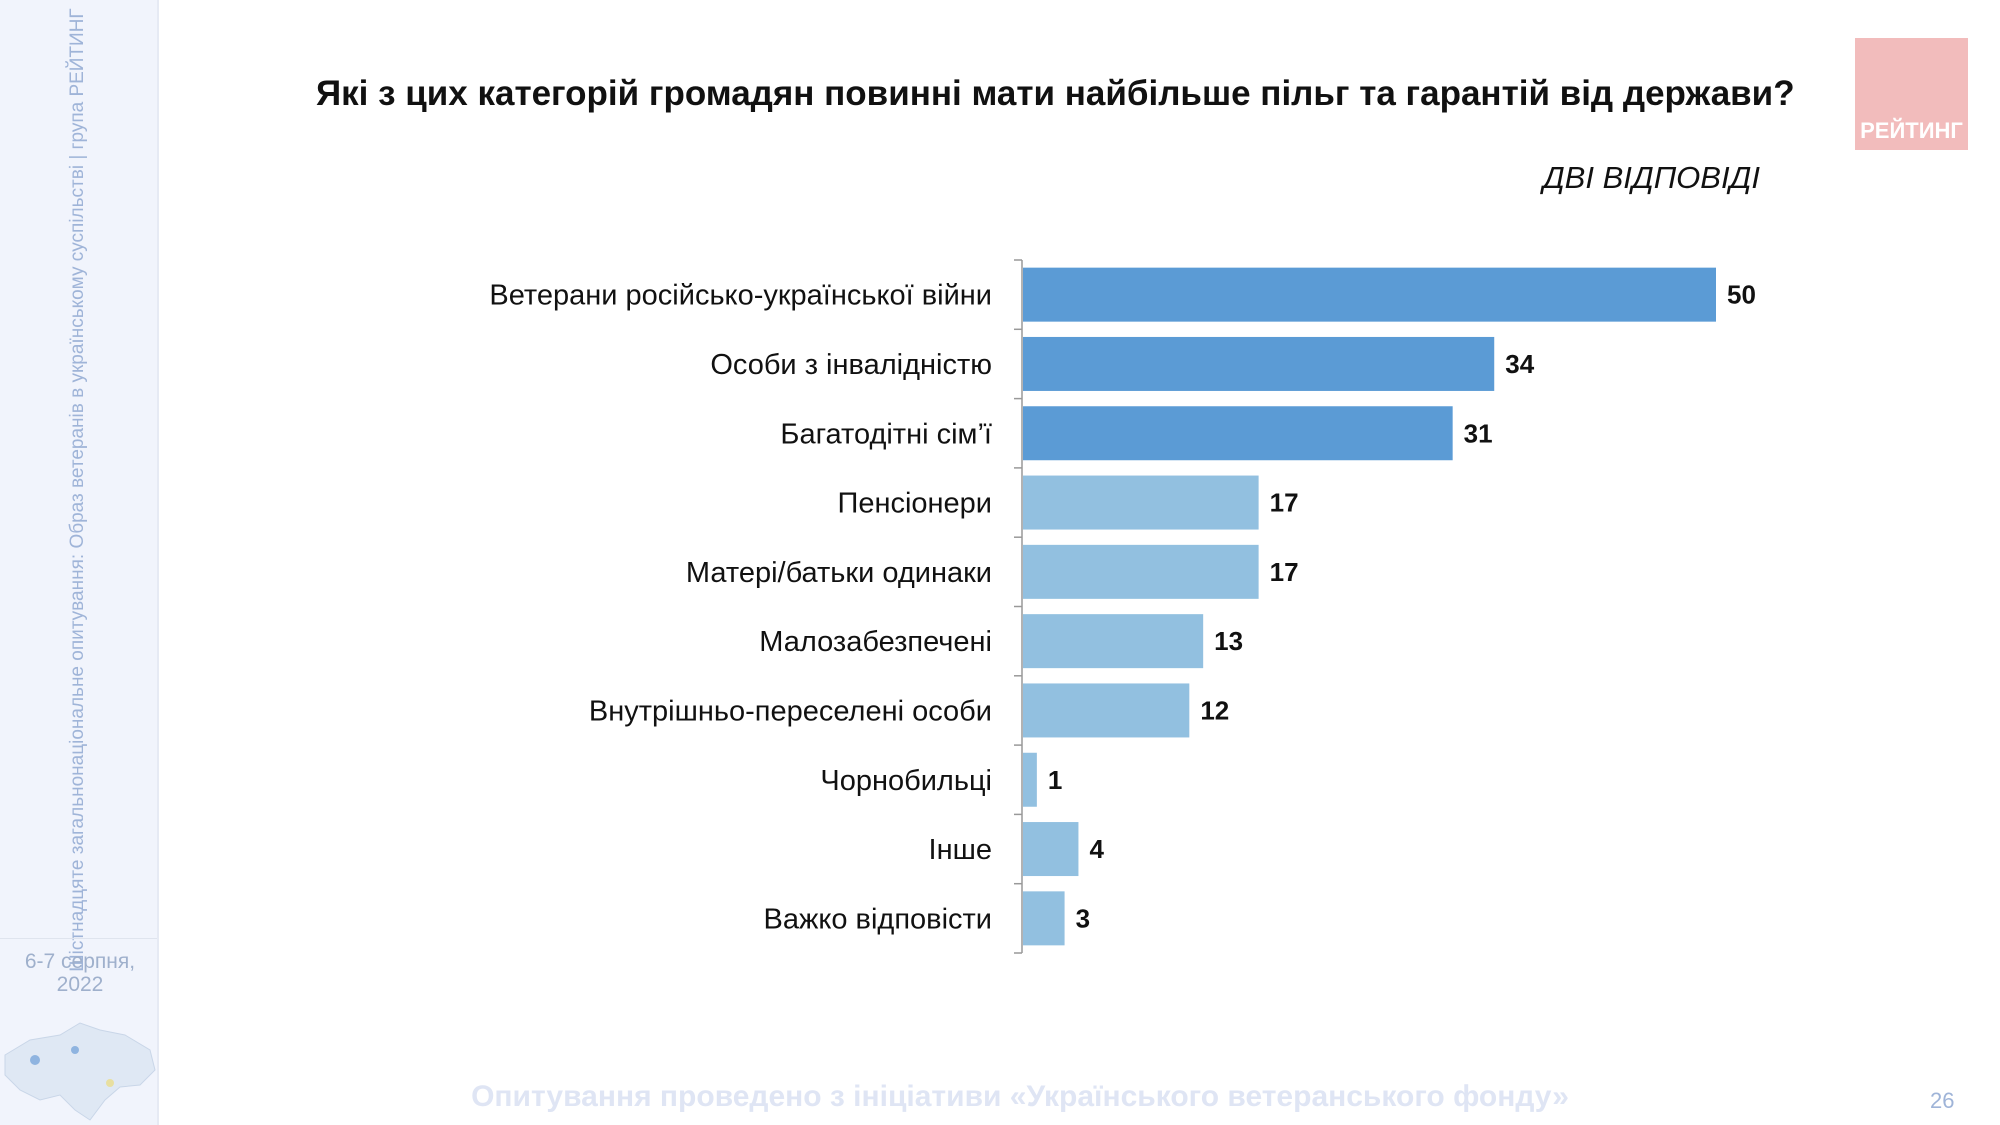 Image resolution: width=2000 pixels, height=1125 pixels. Describe the element at coordinates (1083, 918) in the screenshot. I see `data-label: 3` at that location.